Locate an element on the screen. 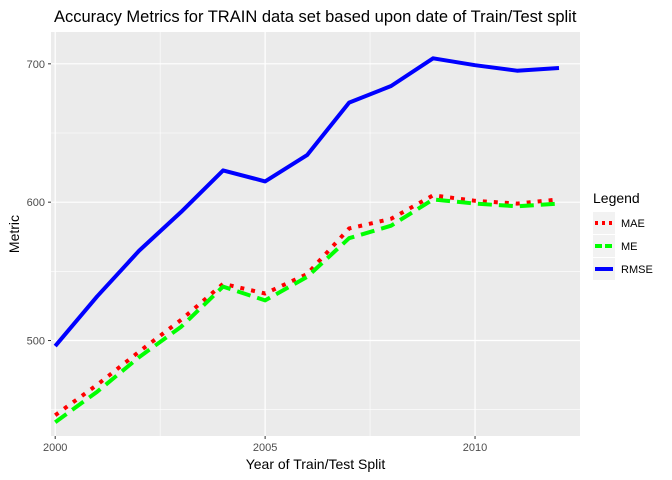 The width and height of the screenshot is (672, 480). legend-title: Legend is located at coordinates (616, 198).